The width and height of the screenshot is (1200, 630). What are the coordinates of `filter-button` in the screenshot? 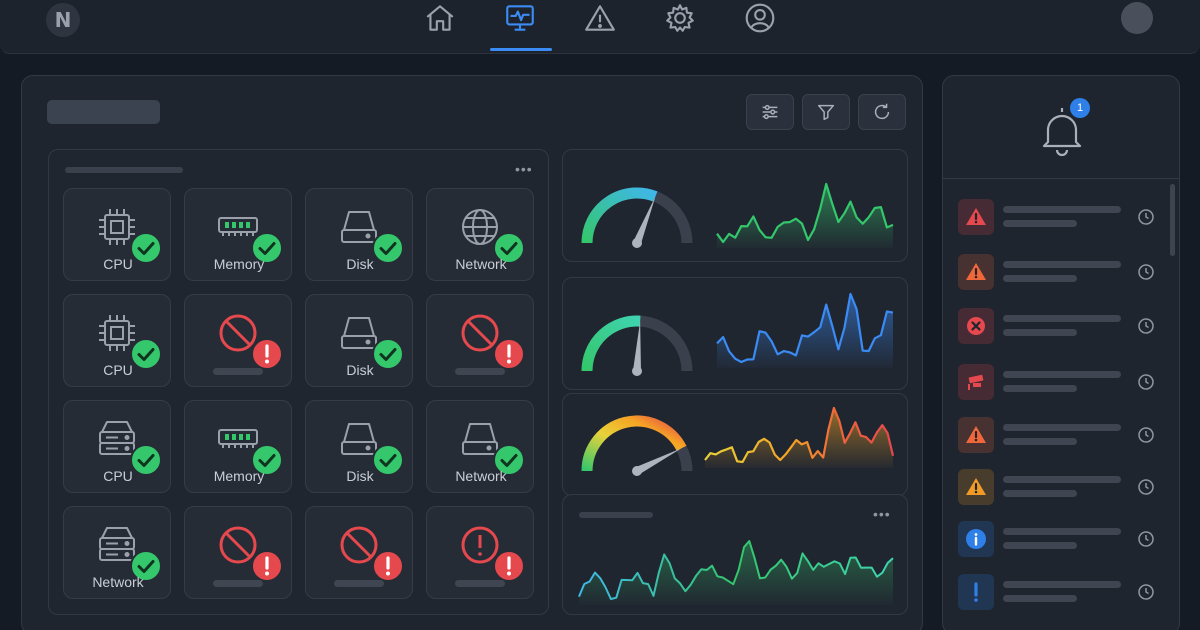 It's located at (826, 112).